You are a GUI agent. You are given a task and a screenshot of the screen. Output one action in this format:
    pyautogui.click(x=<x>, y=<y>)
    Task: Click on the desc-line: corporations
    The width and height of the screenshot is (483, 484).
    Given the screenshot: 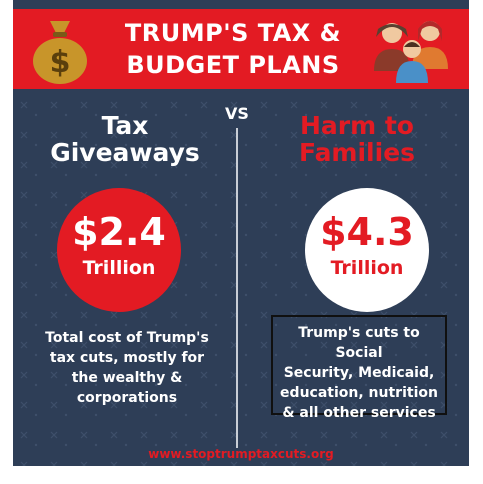 What is the action you would take?
    pyautogui.click(x=127, y=398)
    